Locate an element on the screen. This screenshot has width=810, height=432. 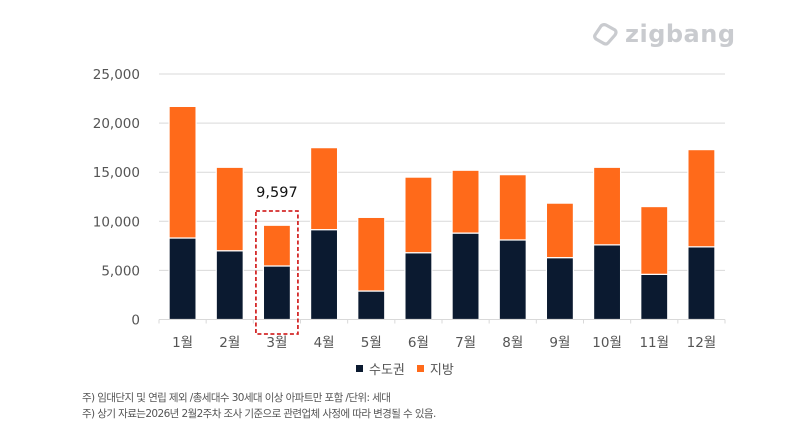
legend-swatch-regional is located at coordinates (420, 368).